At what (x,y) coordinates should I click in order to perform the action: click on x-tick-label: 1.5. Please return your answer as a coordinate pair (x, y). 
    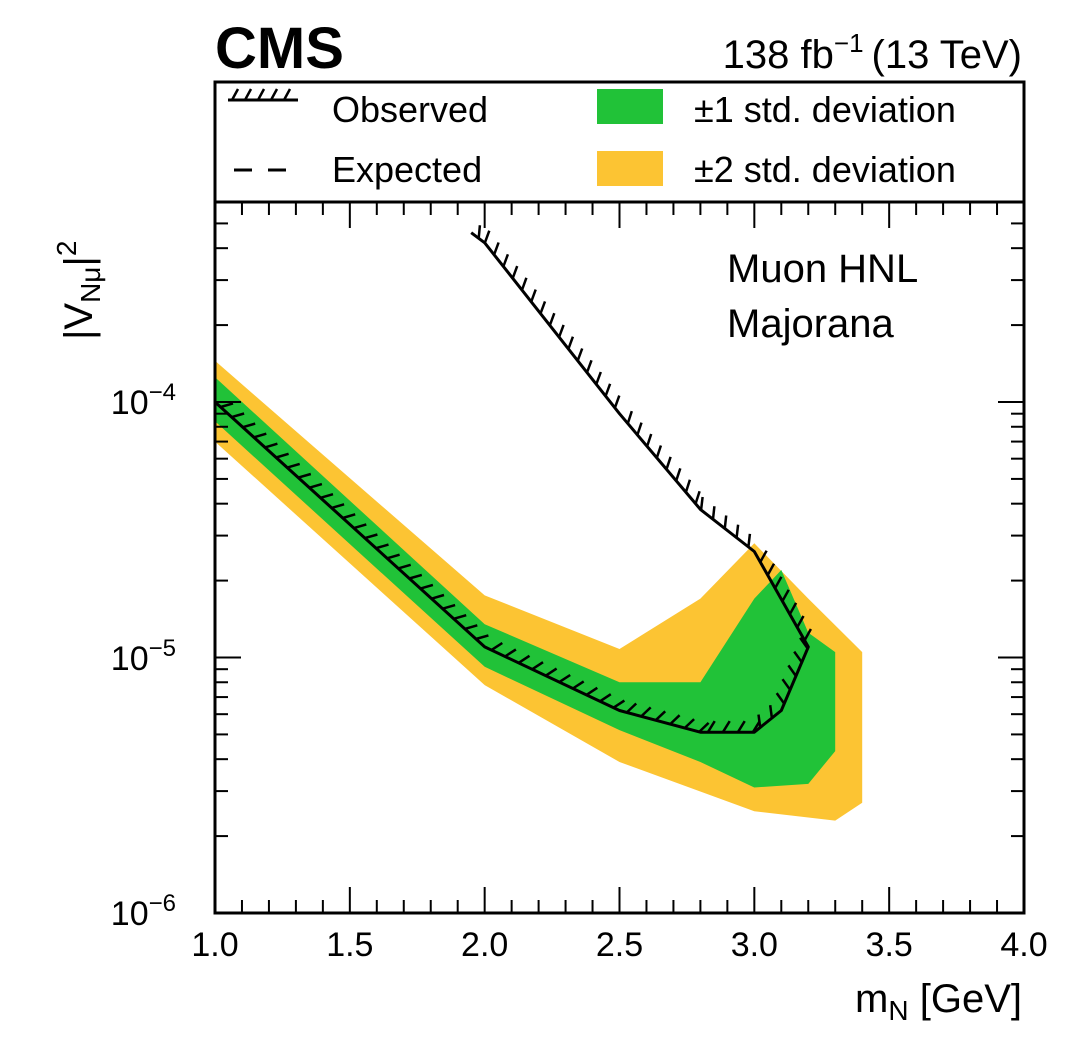
    Looking at the image, I should click on (349, 945).